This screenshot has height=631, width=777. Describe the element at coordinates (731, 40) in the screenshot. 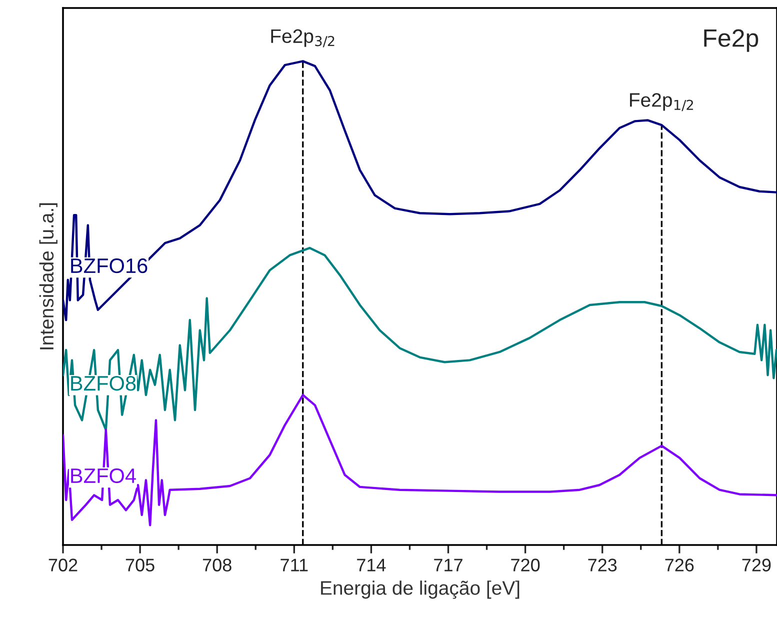

I see `text: Fe2p` at that location.